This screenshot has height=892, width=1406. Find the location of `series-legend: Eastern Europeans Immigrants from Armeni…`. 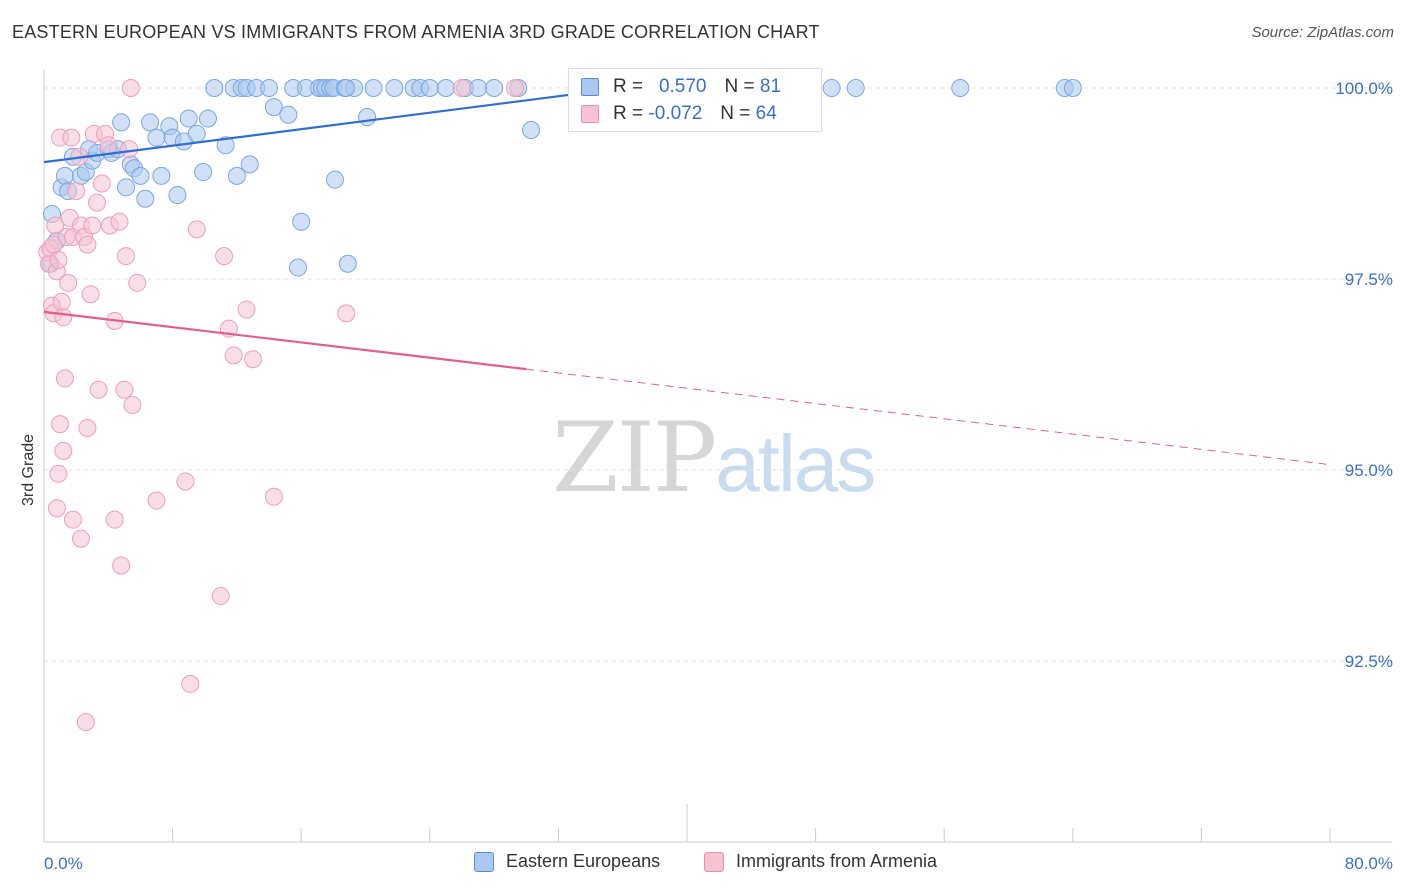

series-legend: Eastern Europeans Immigrants from Armeni… is located at coordinates (703, 864).